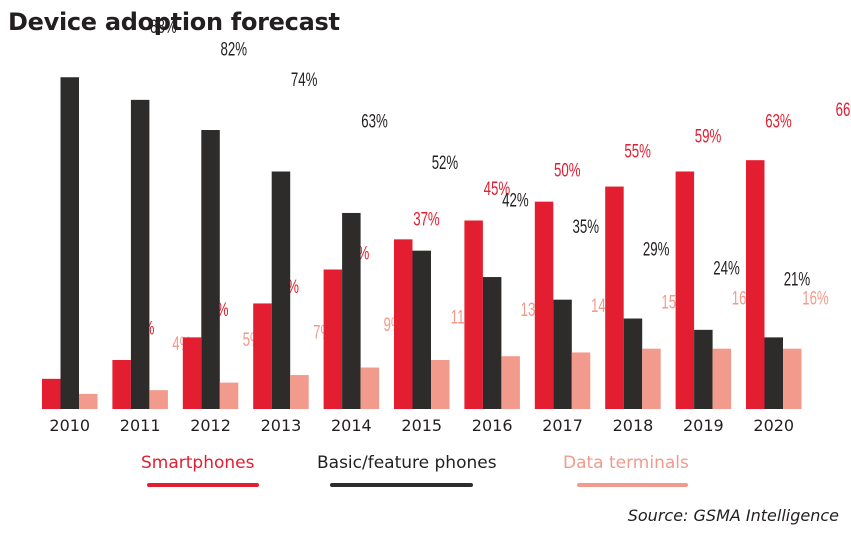  Describe the element at coordinates (843, 109) in the screenshot. I see `data-label-smartphones-2020: 66%` at that location.